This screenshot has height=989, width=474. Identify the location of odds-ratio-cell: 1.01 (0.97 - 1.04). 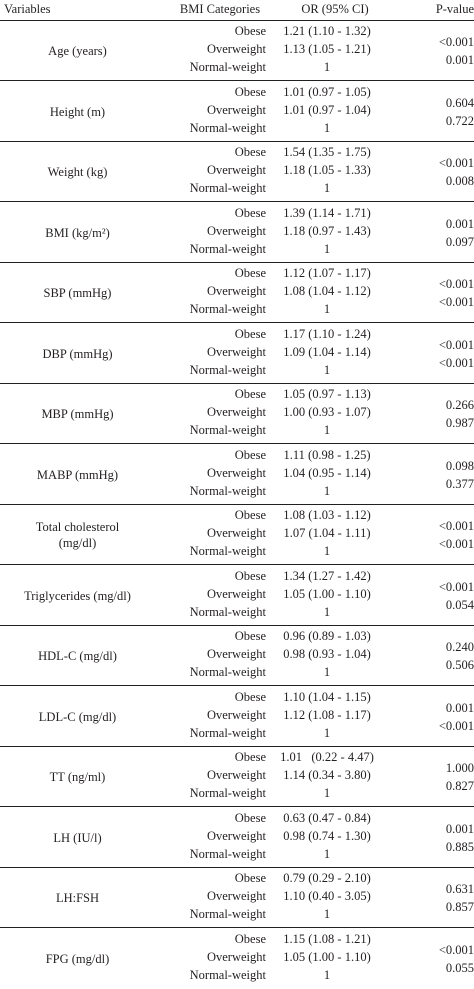
(327, 109).